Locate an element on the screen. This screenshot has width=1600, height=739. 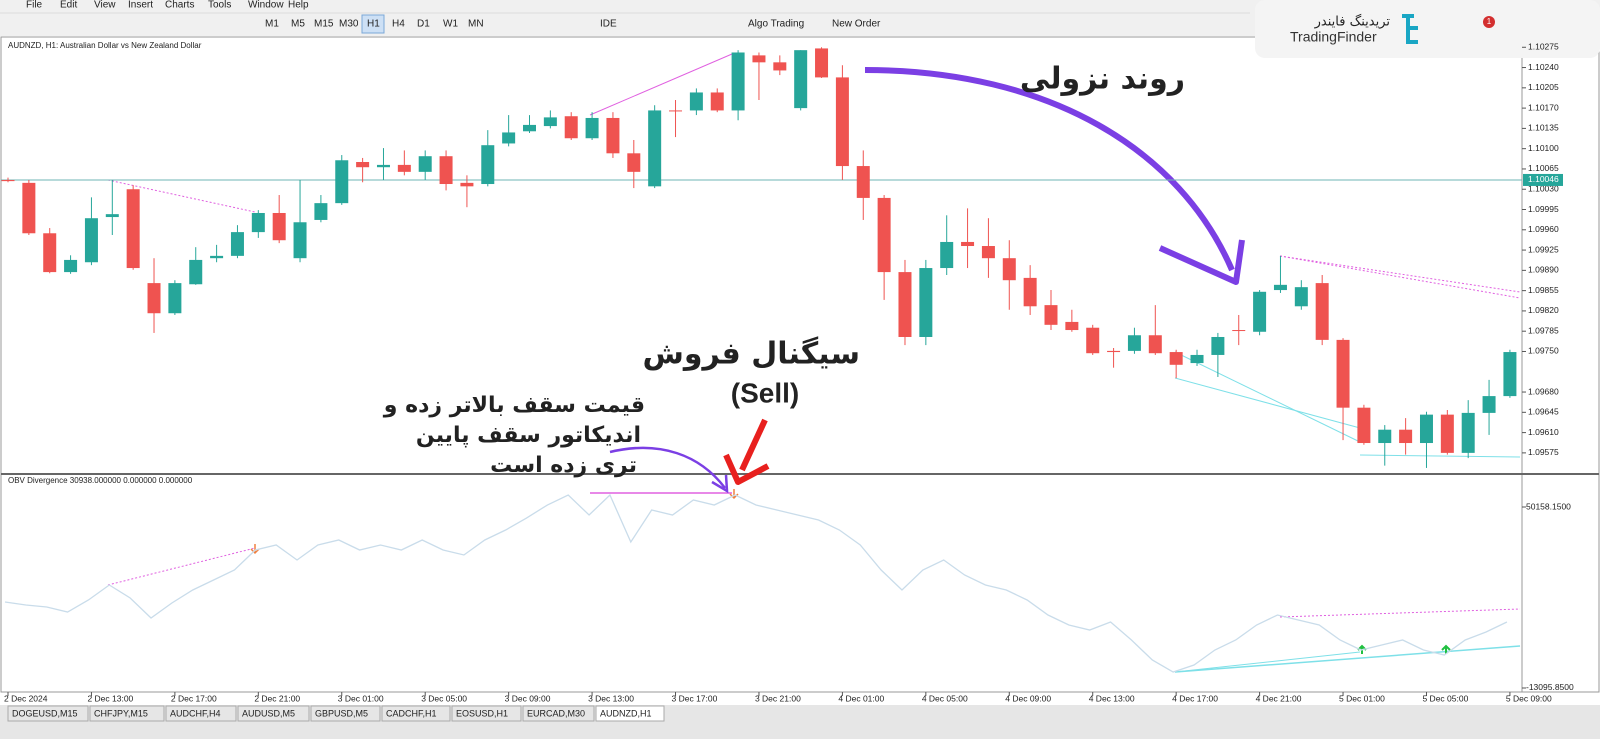
x-tick-label: 3 Dec 09:00 is located at coordinates (528, 698).